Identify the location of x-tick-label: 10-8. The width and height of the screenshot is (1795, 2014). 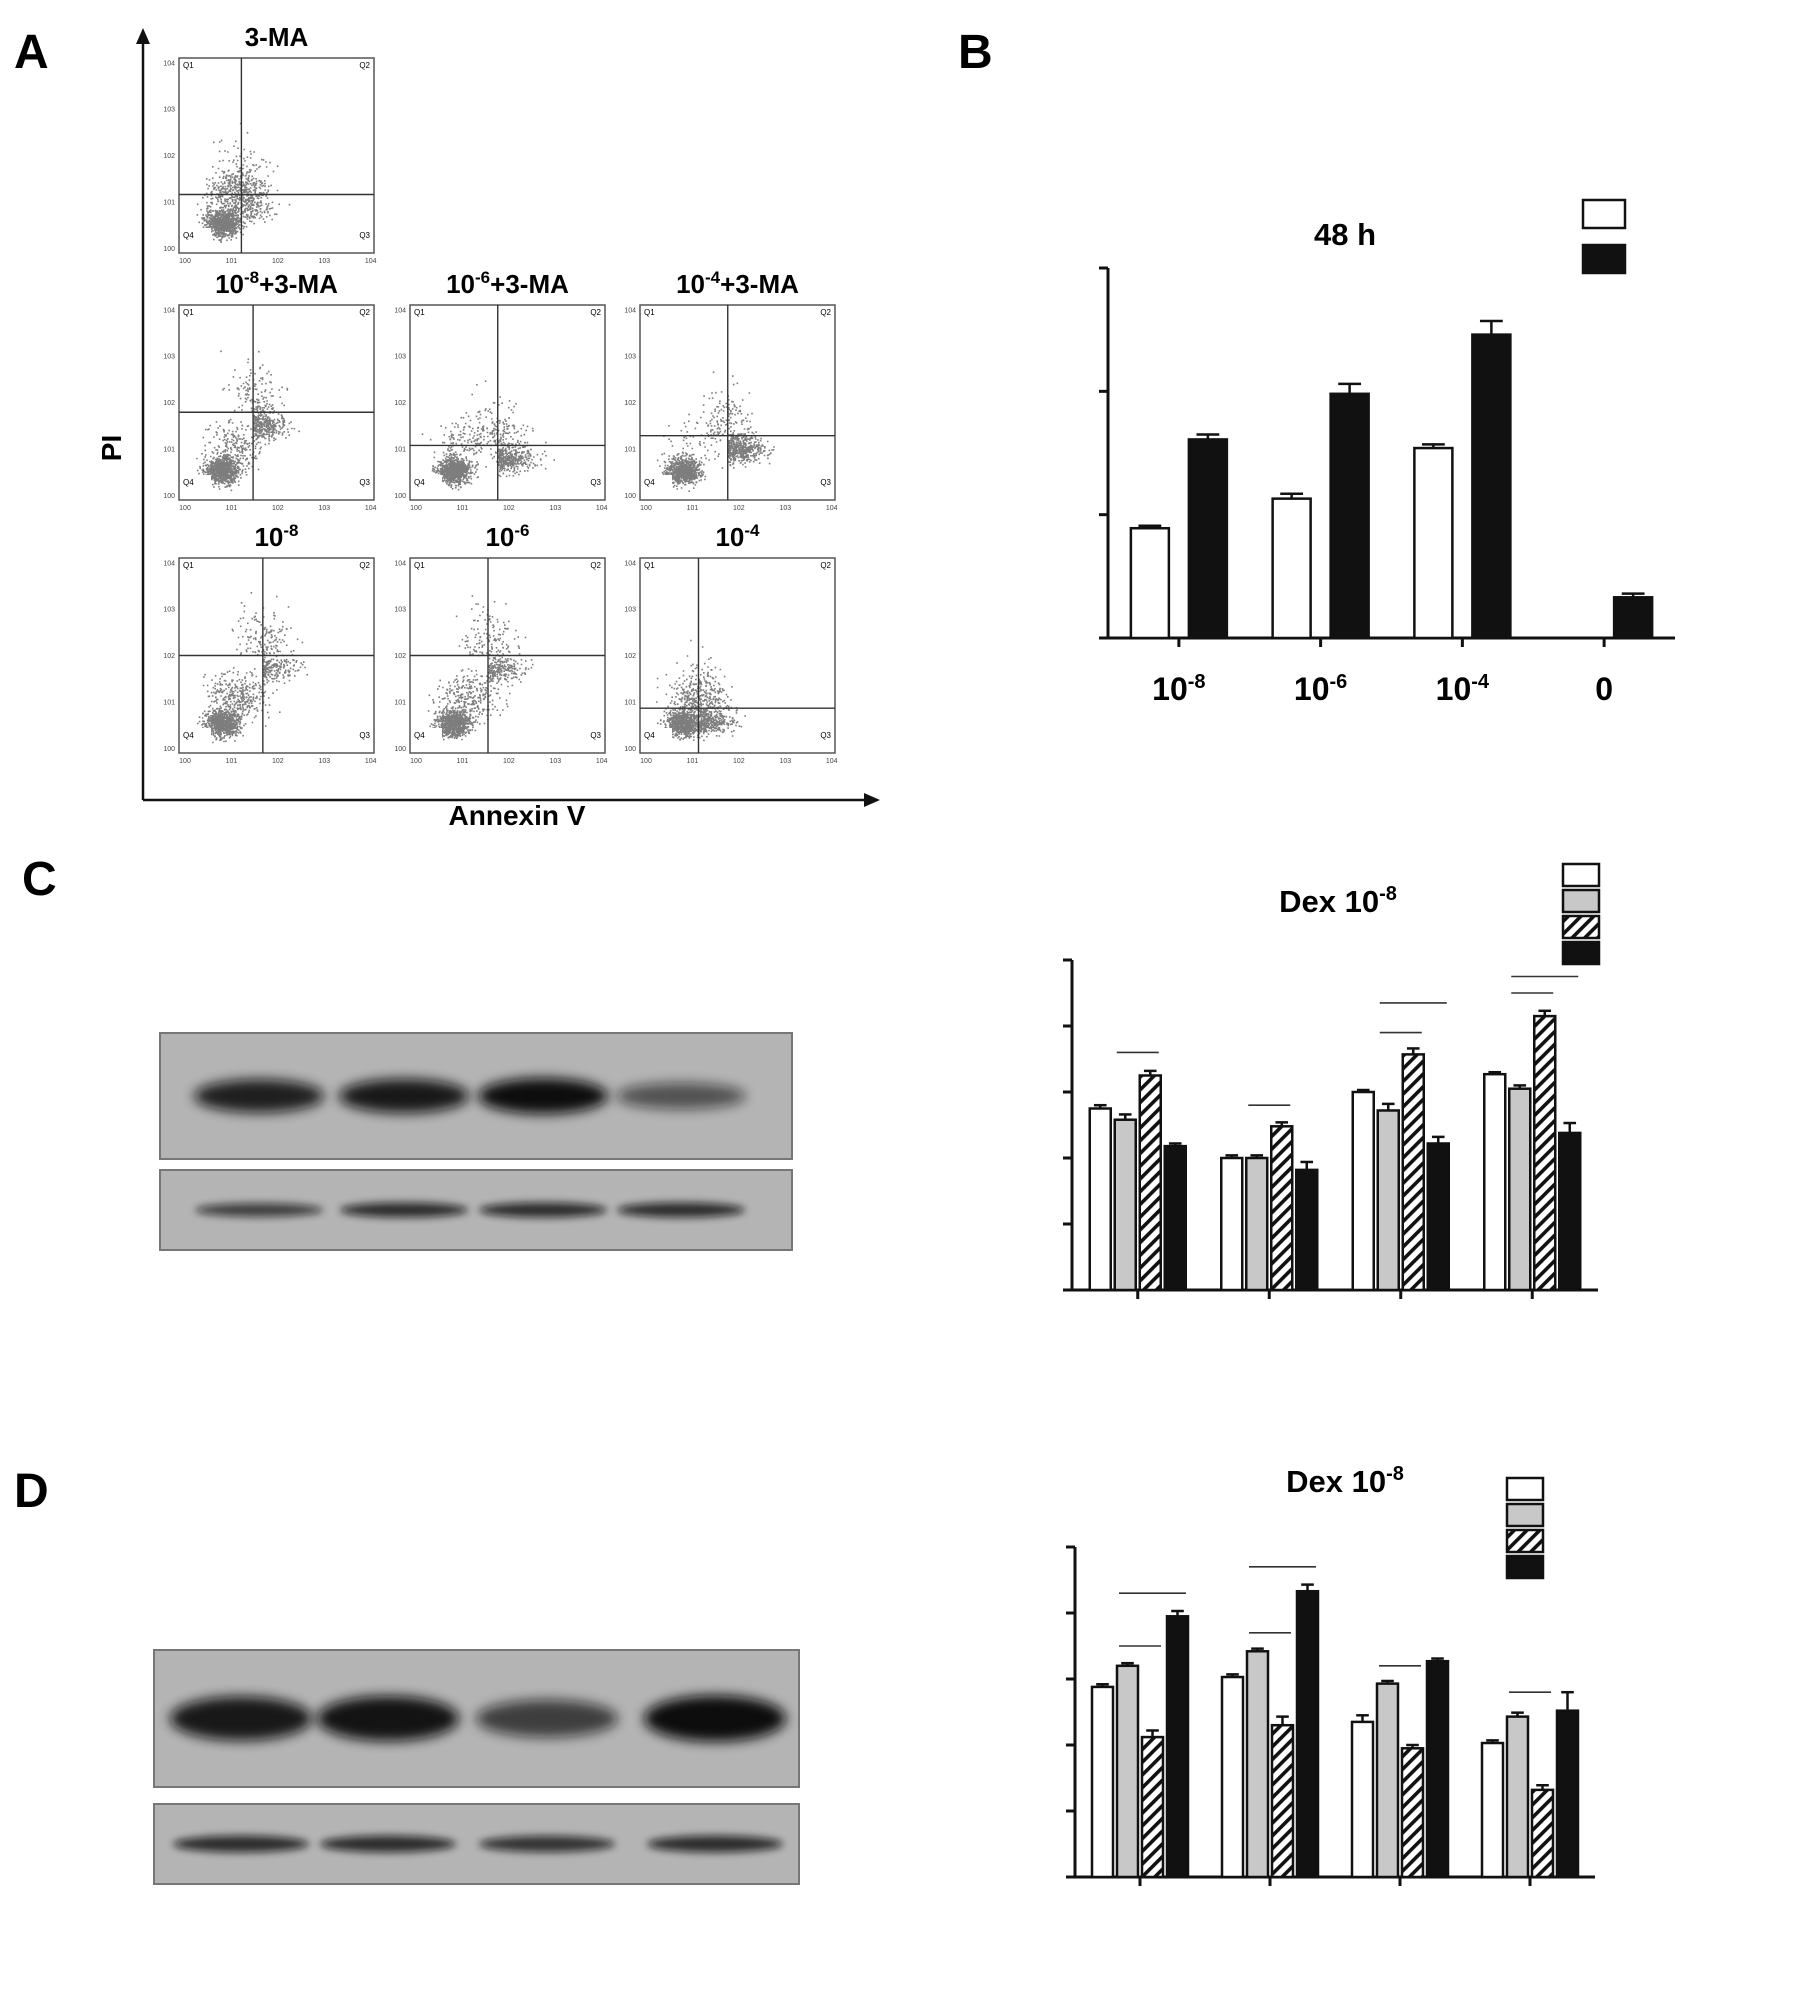
(1178, 689).